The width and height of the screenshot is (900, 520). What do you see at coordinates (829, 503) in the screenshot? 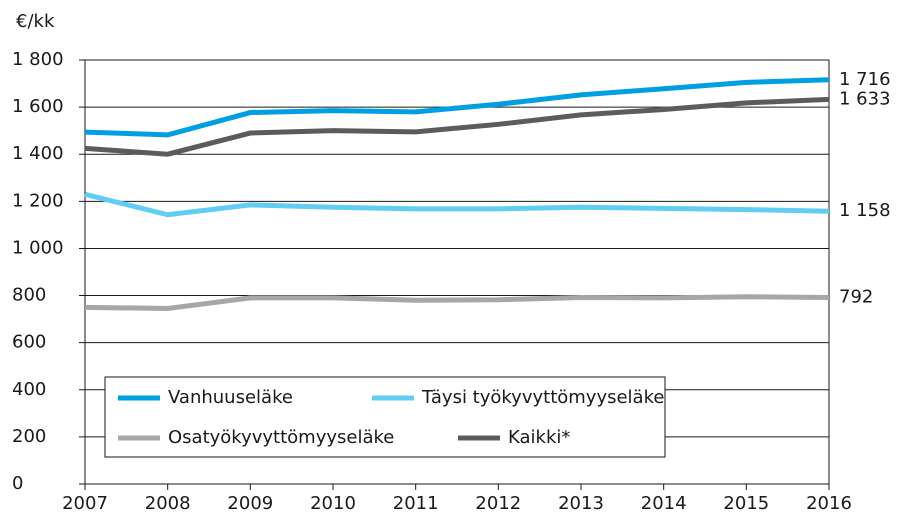
I see `x-tick-label: 2016` at bounding box center [829, 503].